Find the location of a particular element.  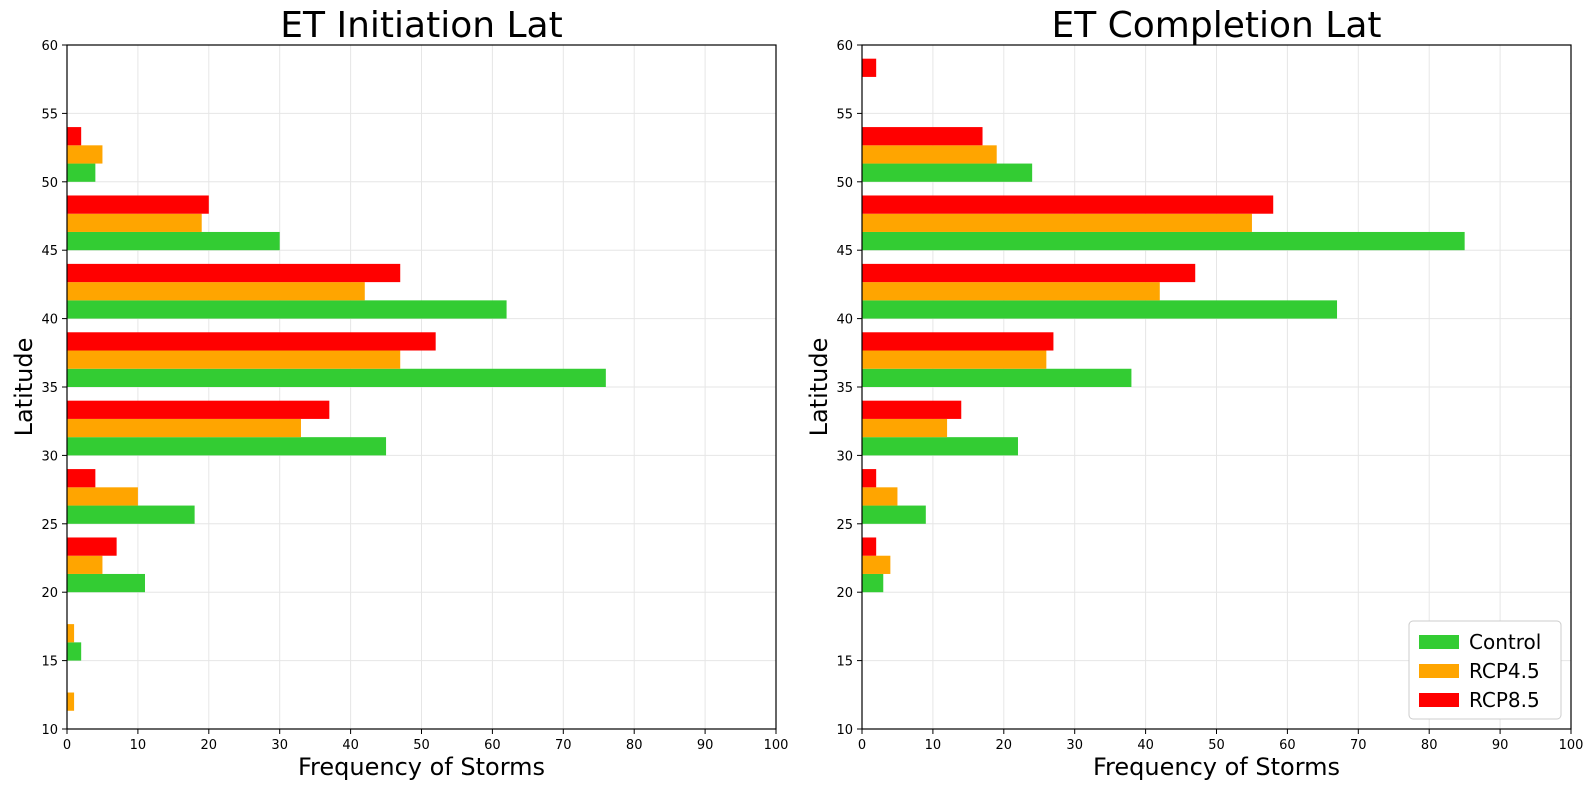

legend-swatch-control is located at coordinates (1439, 642).